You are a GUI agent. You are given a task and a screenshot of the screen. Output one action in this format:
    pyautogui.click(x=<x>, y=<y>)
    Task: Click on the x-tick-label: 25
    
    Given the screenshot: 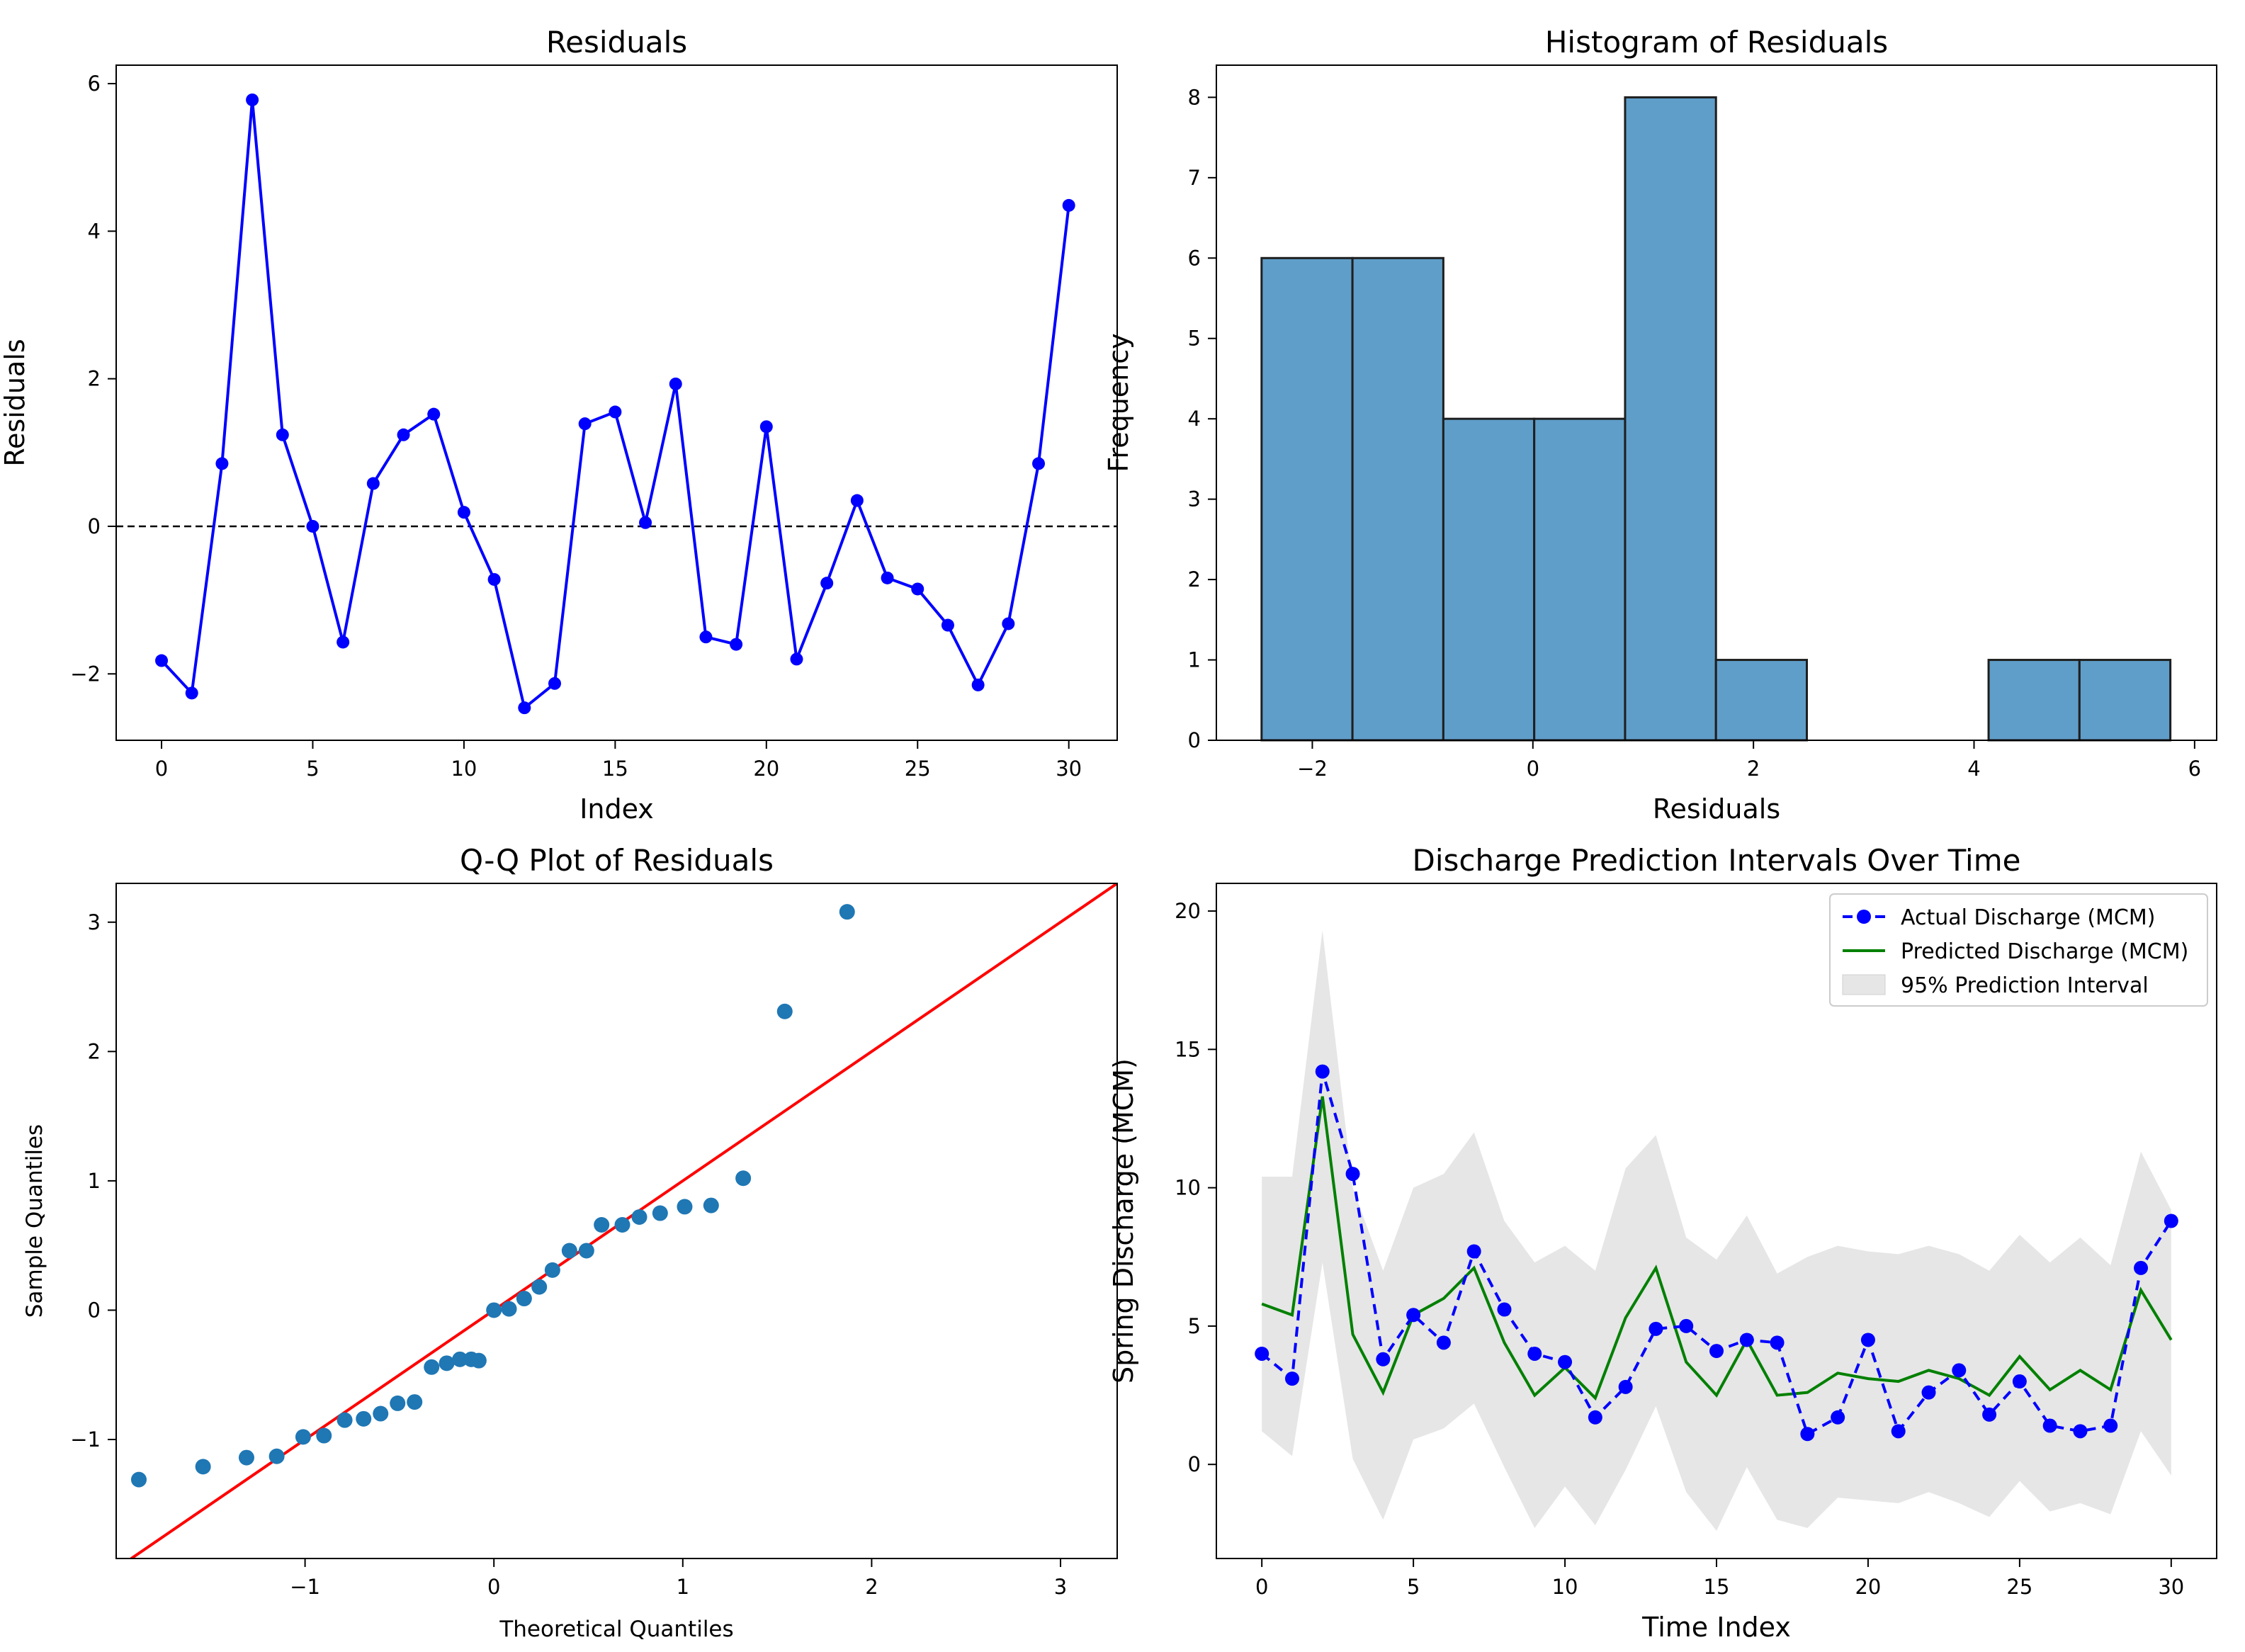 What is the action you would take?
    pyautogui.click(x=918, y=769)
    